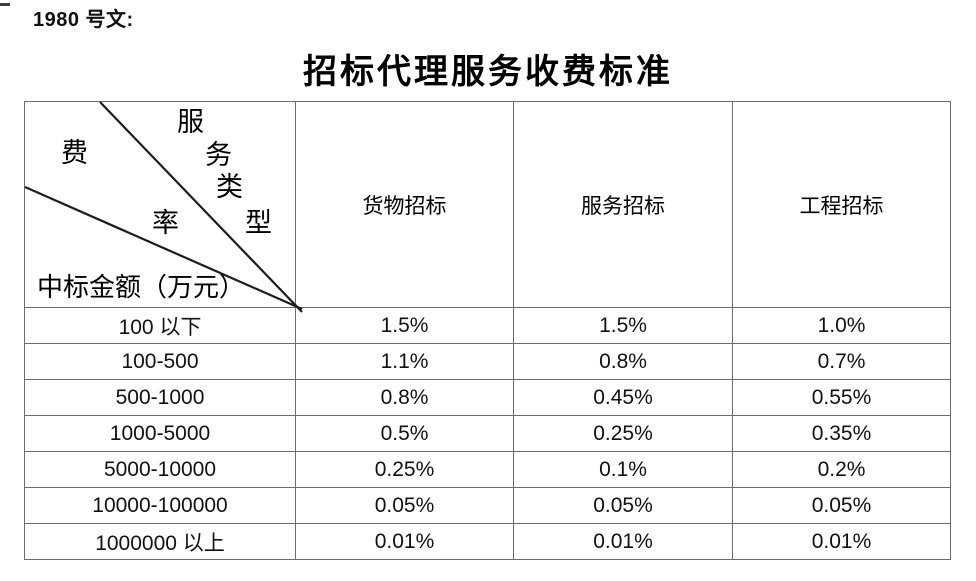 The image size is (976, 581). What do you see at coordinates (74, 153) in the screenshot?
I see `diagonal-rate-char: 费` at bounding box center [74, 153].